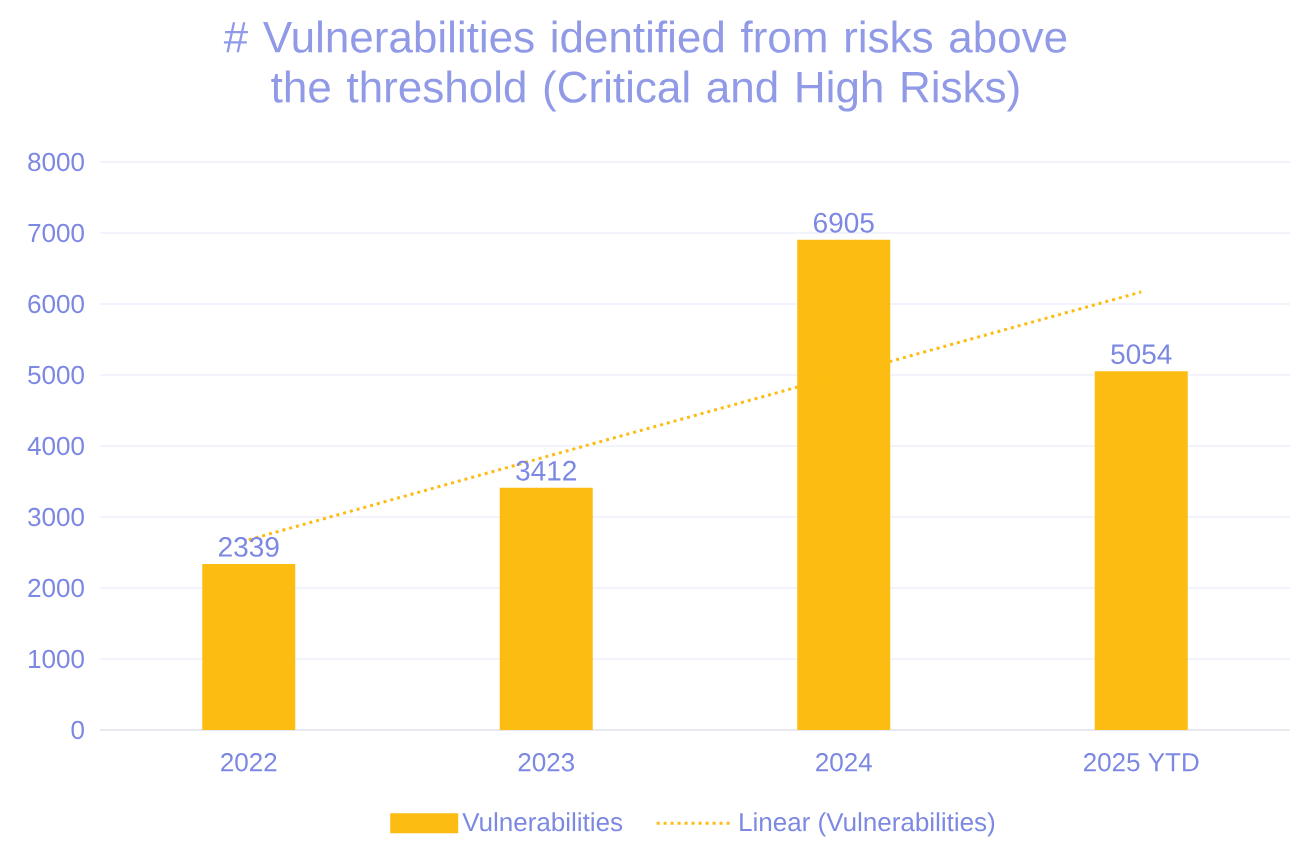  I want to click on y-tick-label: 8000, so click(56, 162).